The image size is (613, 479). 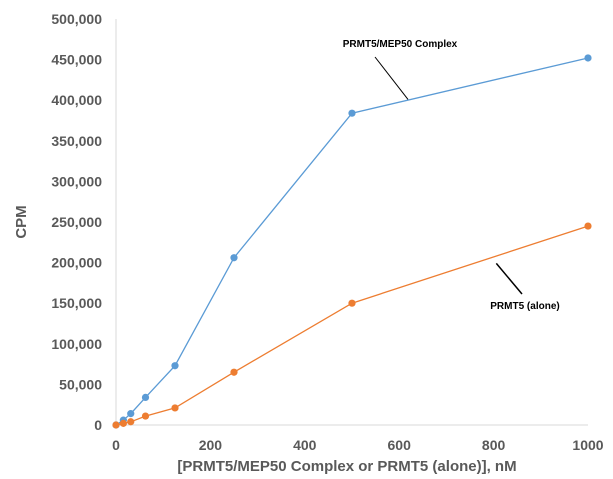 I want to click on x-tick-label: 200, so click(x=211, y=445).